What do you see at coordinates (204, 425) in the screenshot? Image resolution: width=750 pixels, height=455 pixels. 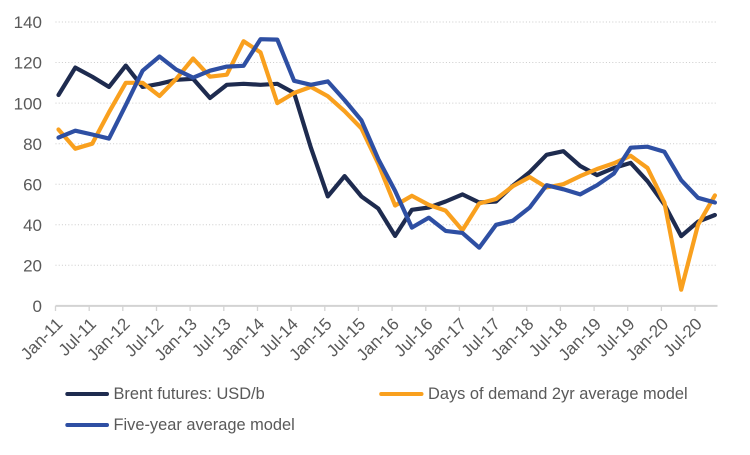 I see `svg-text: Five-year average model` at bounding box center [204, 425].